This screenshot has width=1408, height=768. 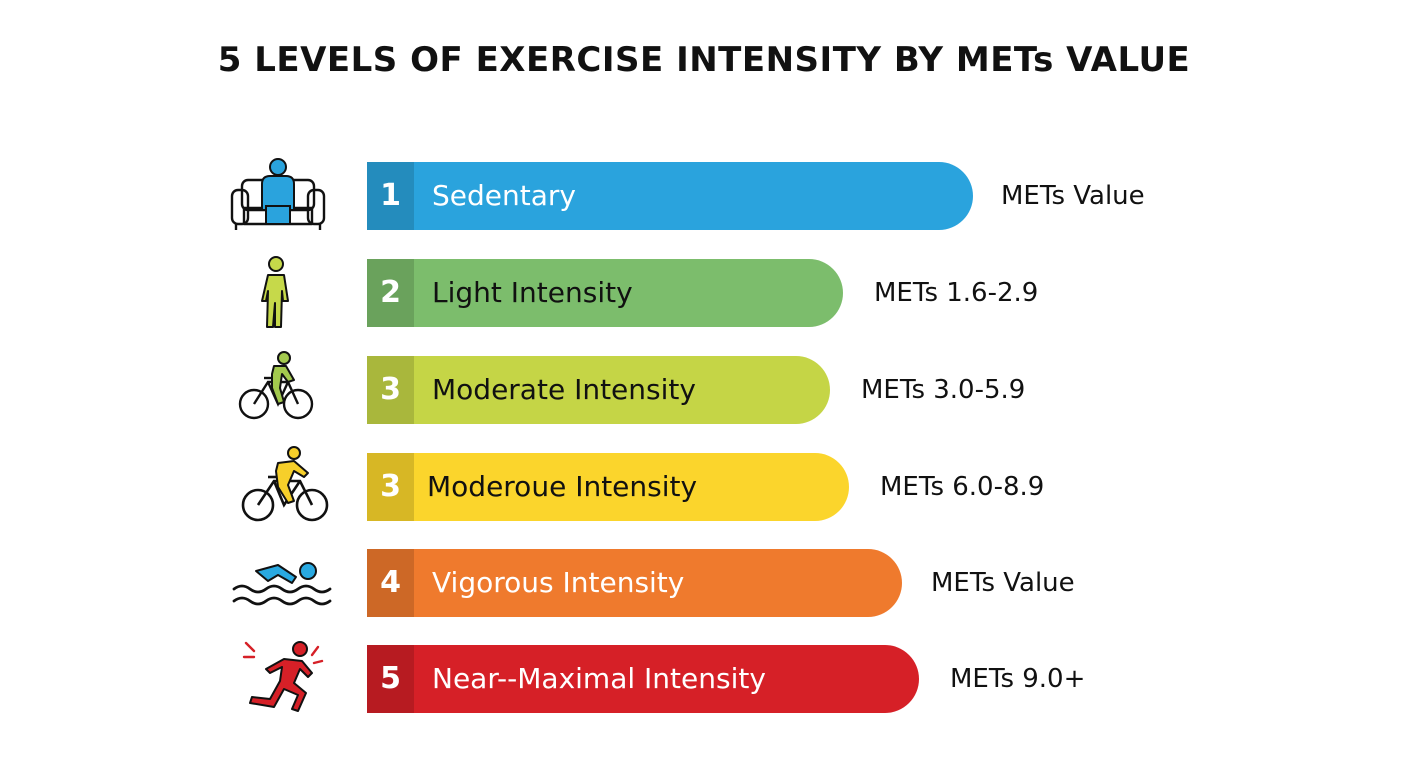 I want to click on level-row: 2 Light Intensity METs 1.6-2.9, so click(x=704, y=292).